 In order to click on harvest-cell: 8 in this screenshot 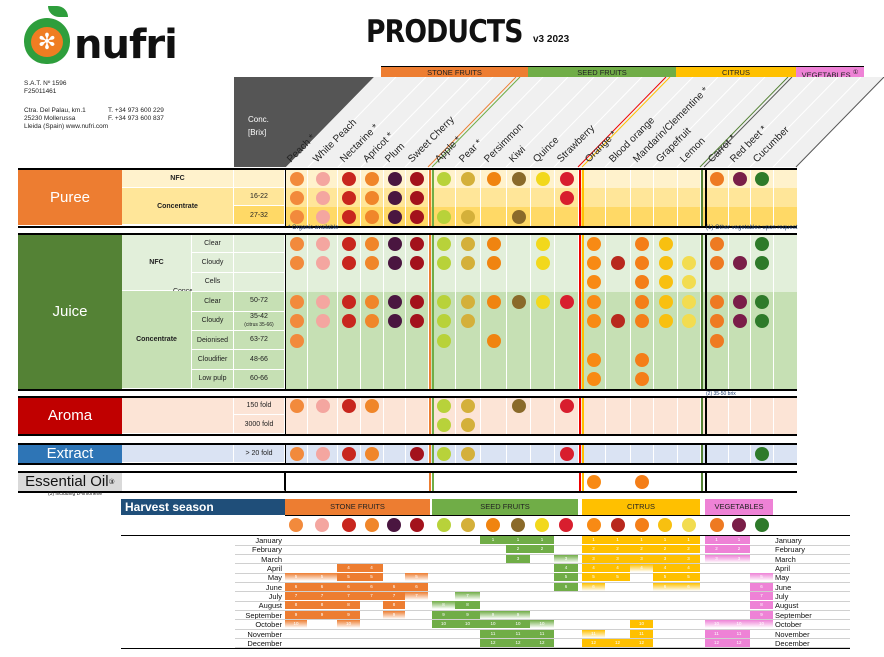, I will do `click(443, 605)`.